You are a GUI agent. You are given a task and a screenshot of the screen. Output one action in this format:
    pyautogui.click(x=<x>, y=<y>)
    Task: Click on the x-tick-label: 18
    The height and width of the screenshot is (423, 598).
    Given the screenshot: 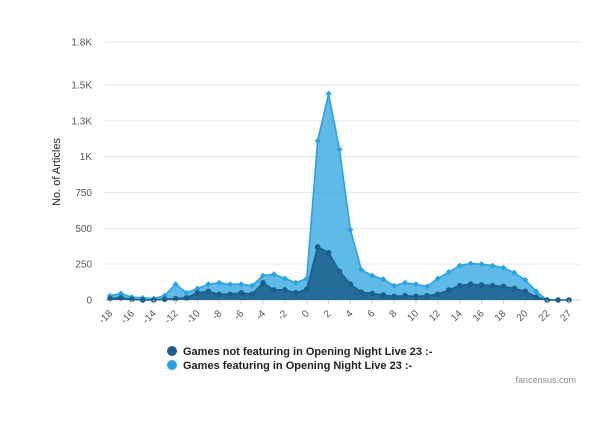 What is the action you would take?
    pyautogui.click(x=501, y=316)
    